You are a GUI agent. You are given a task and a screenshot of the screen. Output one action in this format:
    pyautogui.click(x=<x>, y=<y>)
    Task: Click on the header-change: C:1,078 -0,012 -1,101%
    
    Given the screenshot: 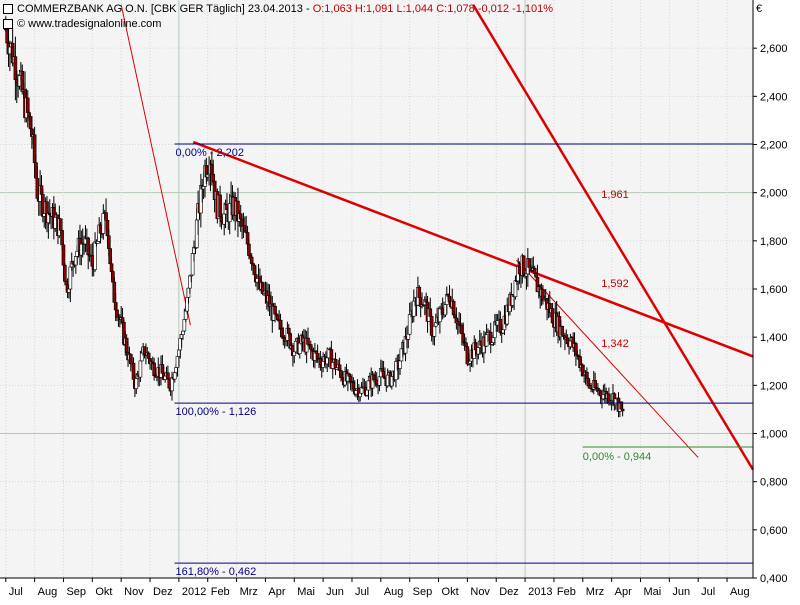 What is the action you would take?
    pyautogui.click(x=495, y=9)
    